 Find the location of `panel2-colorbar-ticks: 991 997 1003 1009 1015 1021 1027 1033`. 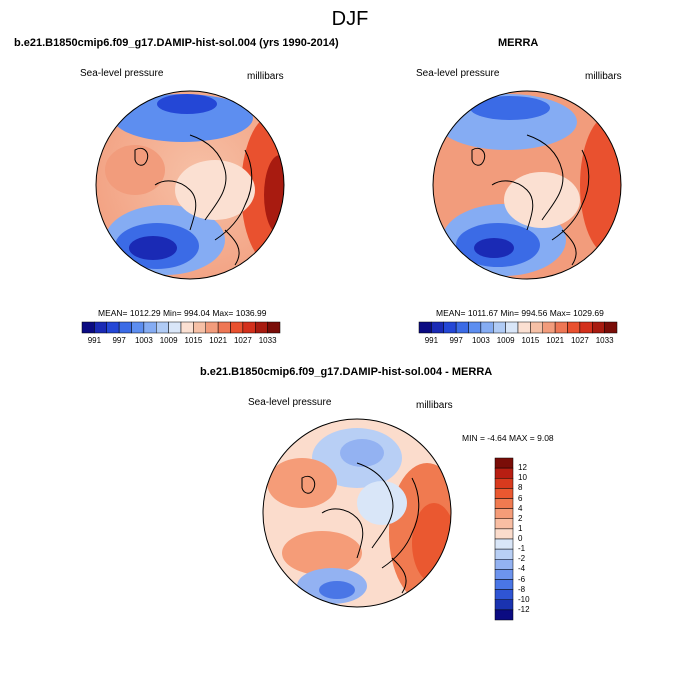

panel2-colorbar-ticks: 991 997 1003 1009 1015 1021 1027 1033 is located at coordinates (518, 342).